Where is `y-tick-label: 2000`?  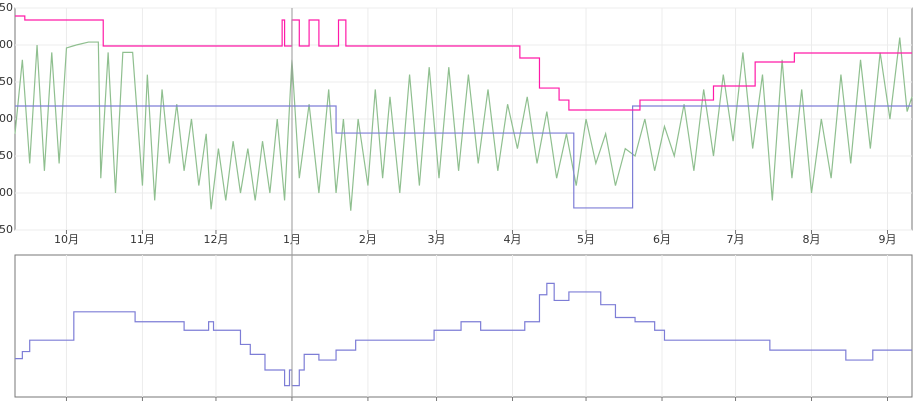 y-tick-label: 2000 is located at coordinates (6, 192).